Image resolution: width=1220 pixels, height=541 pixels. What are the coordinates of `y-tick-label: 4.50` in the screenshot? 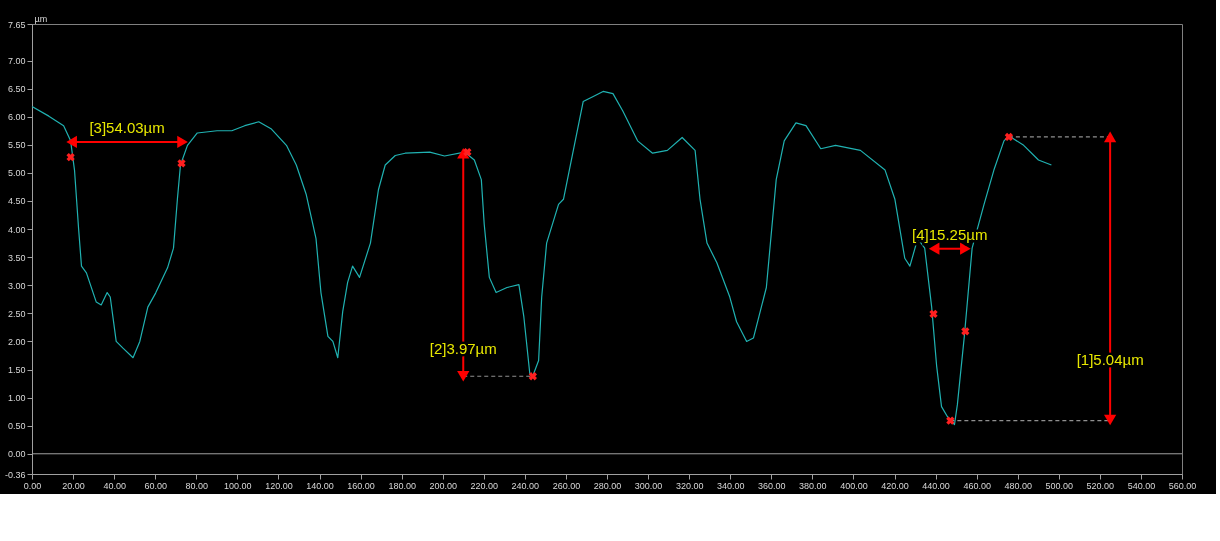 It's located at (16, 201).